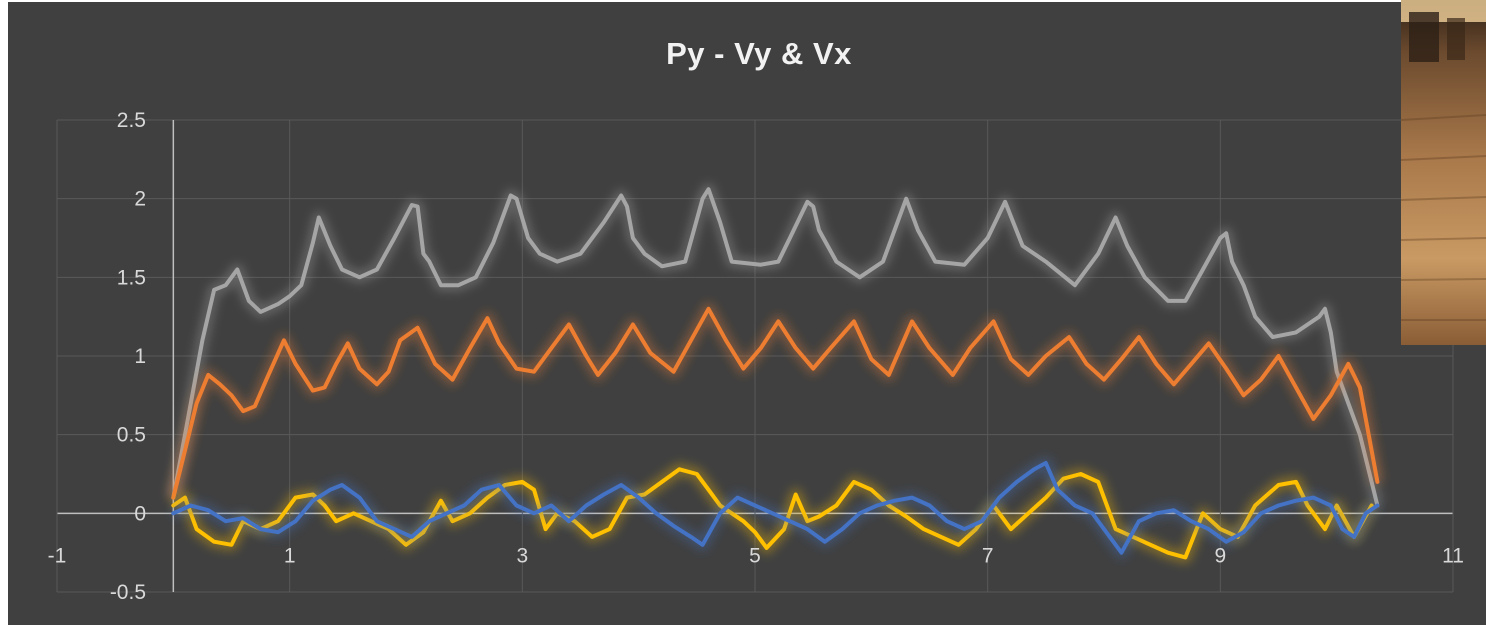  I want to click on x-tick-label: 1, so click(290, 555).